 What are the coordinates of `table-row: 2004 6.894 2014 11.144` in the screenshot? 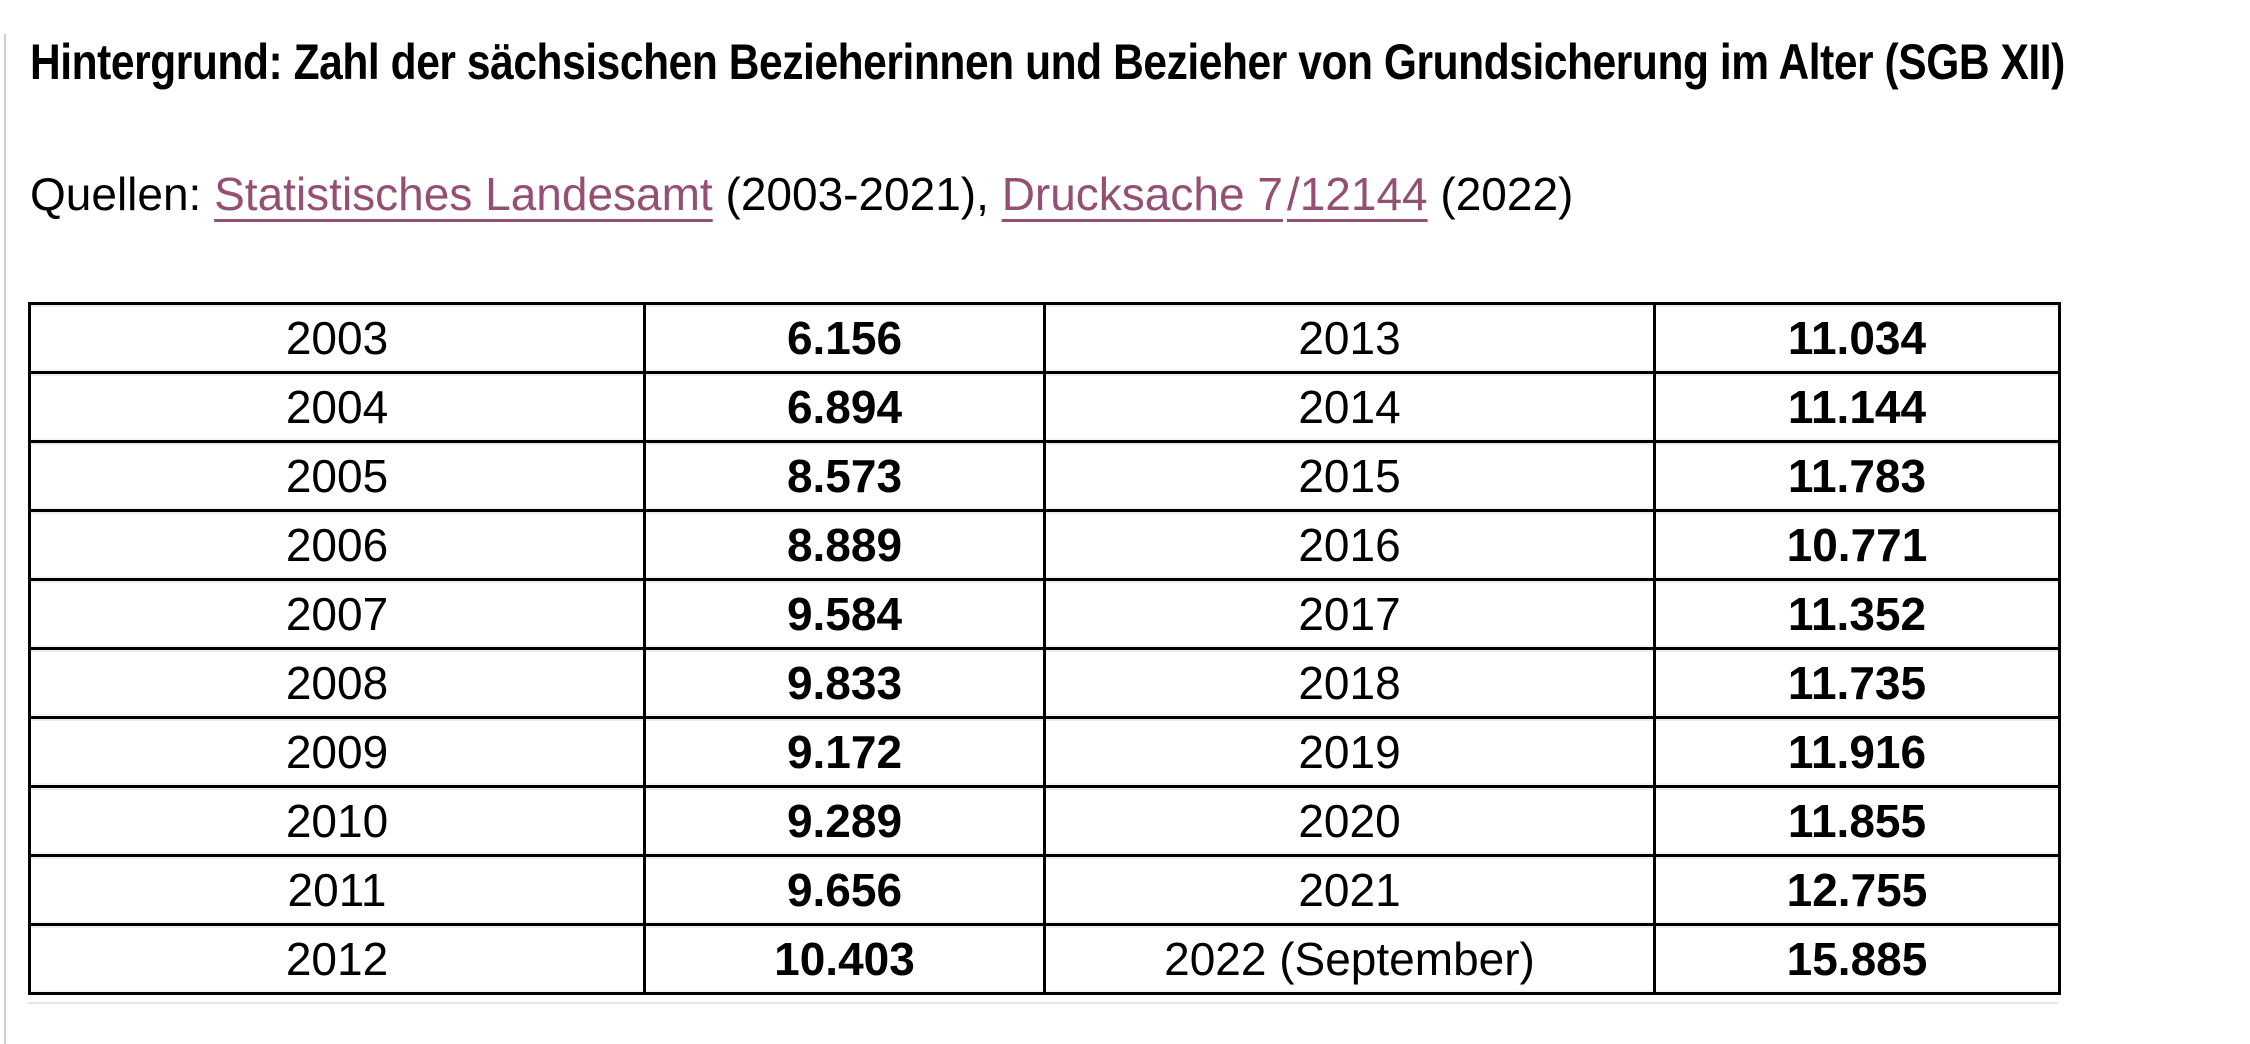 It's located at (1044, 407).